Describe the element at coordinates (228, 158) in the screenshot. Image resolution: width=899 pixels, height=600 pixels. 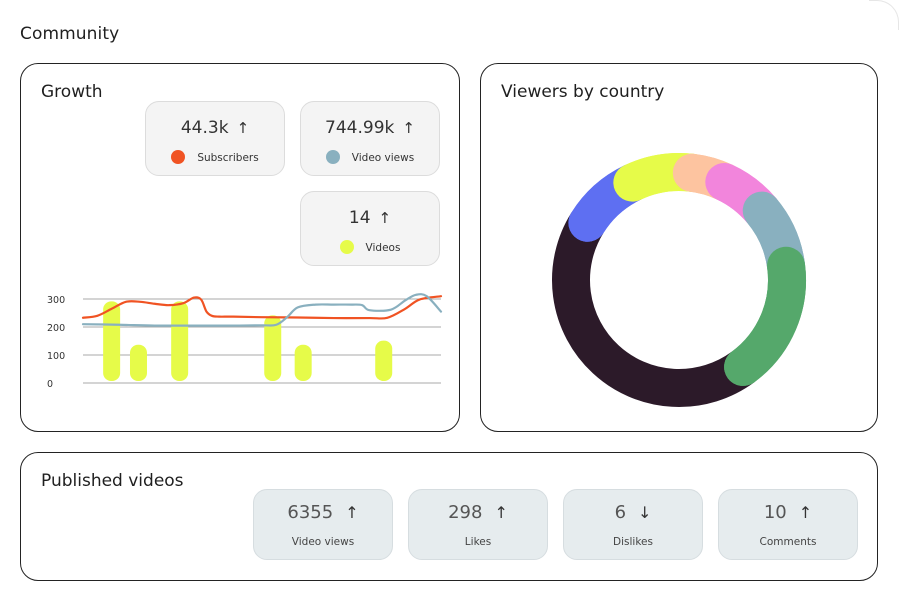
I see `stat-subscribers-label: Subscribers` at that location.